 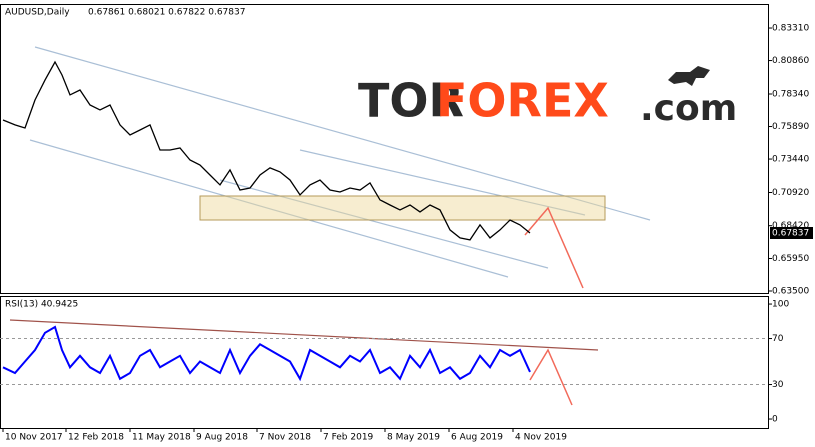 I want to click on watermark: TOR, so click(x=411, y=101).